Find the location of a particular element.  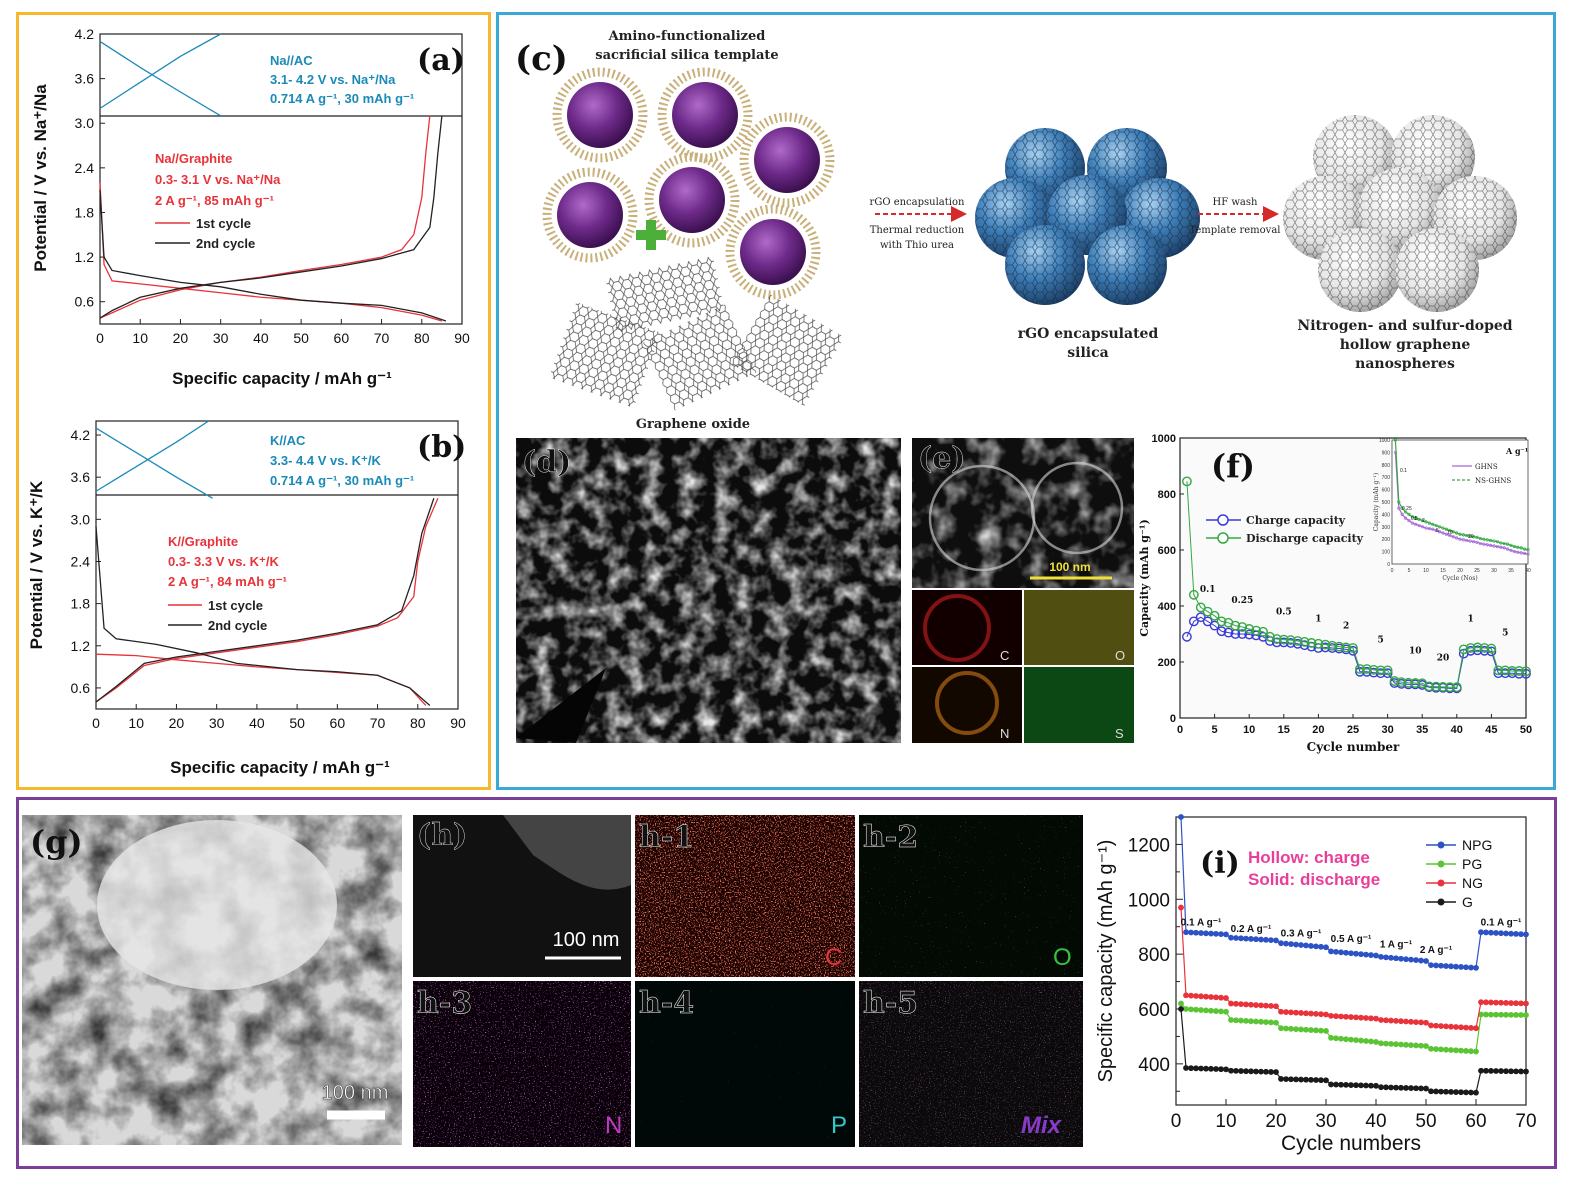

rate-label: 0.1 A g⁻¹ is located at coordinates (1201, 922).